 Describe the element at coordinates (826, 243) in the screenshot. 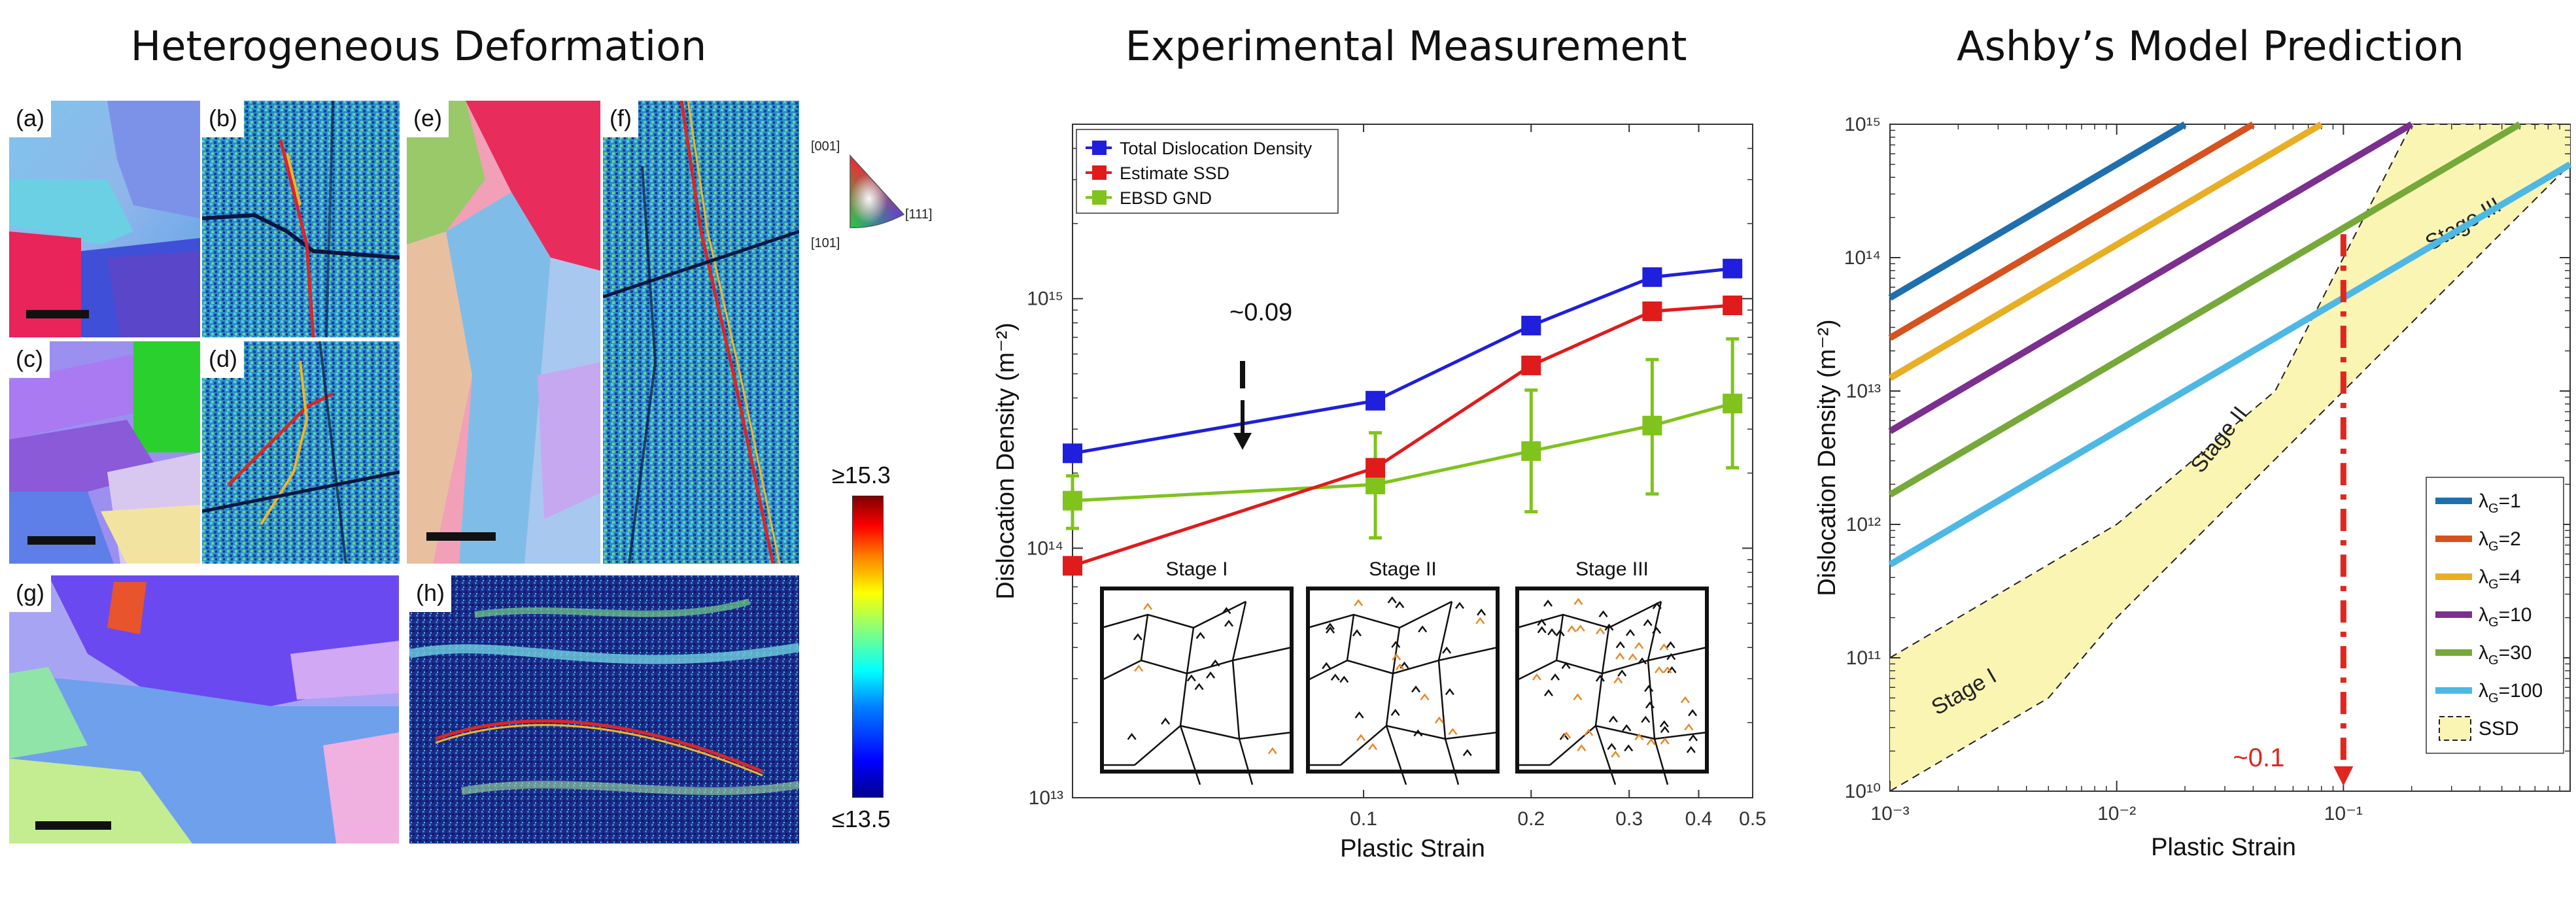

I see `ipf-label-101: [101]` at that location.